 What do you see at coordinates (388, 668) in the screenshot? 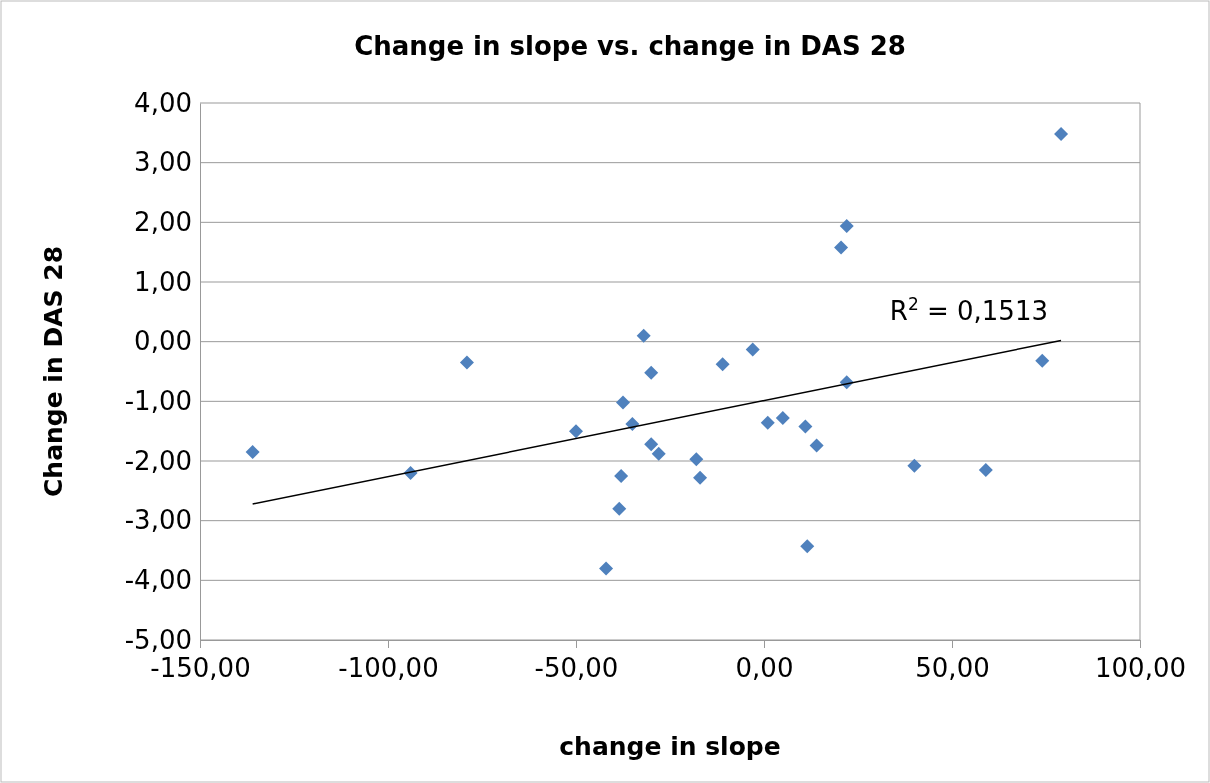
I see `x-tick-label: -100,00` at bounding box center [388, 668].